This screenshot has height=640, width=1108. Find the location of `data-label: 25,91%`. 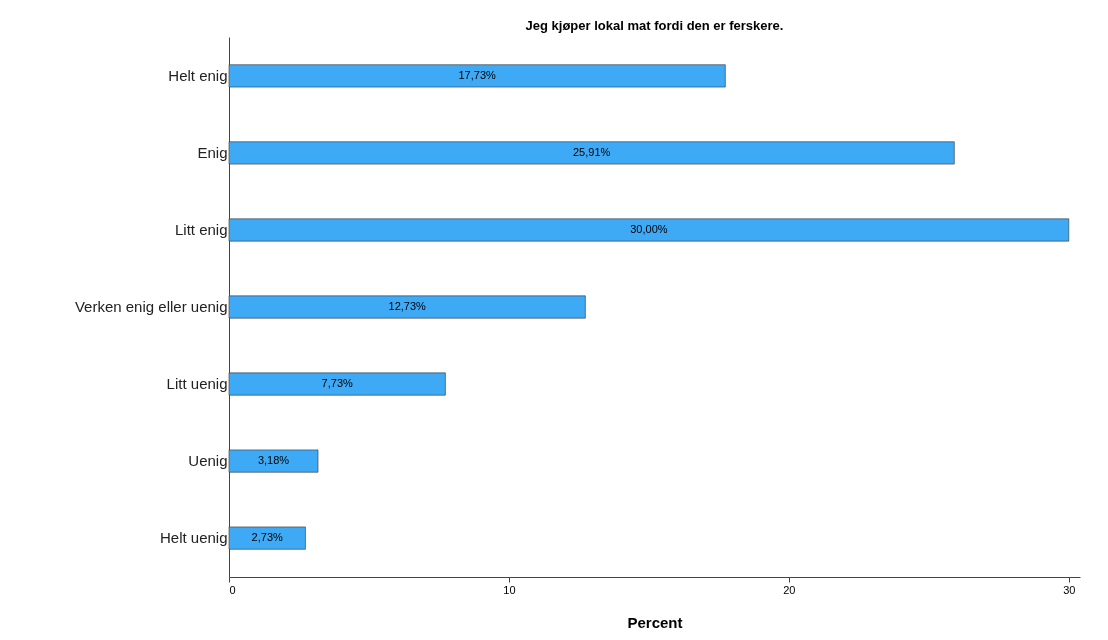

data-label: 25,91% is located at coordinates (592, 151).